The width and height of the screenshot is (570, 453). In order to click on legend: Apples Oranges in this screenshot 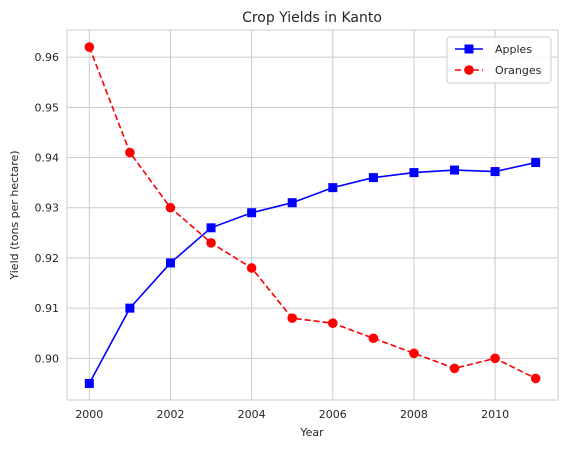, I will do `click(499, 60)`.